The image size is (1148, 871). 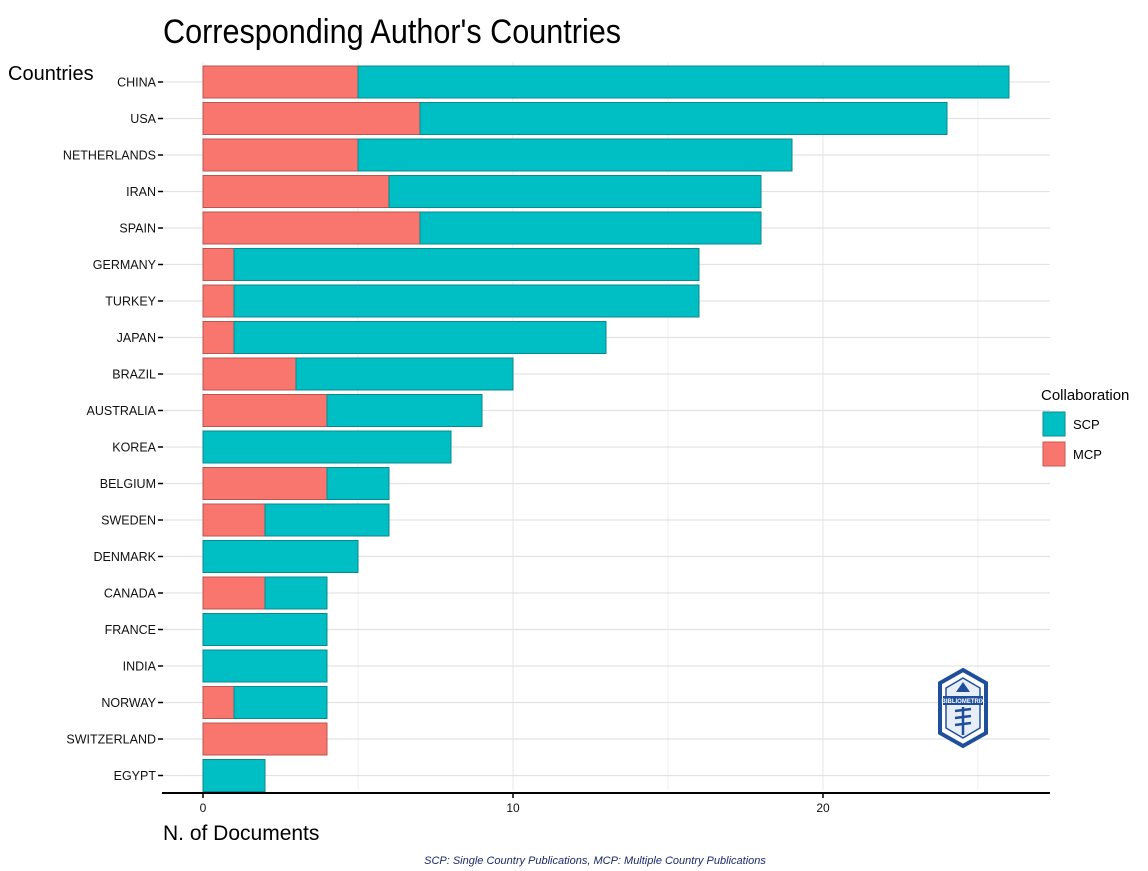 I want to click on y-tick-label: CHINA, so click(x=137, y=83).